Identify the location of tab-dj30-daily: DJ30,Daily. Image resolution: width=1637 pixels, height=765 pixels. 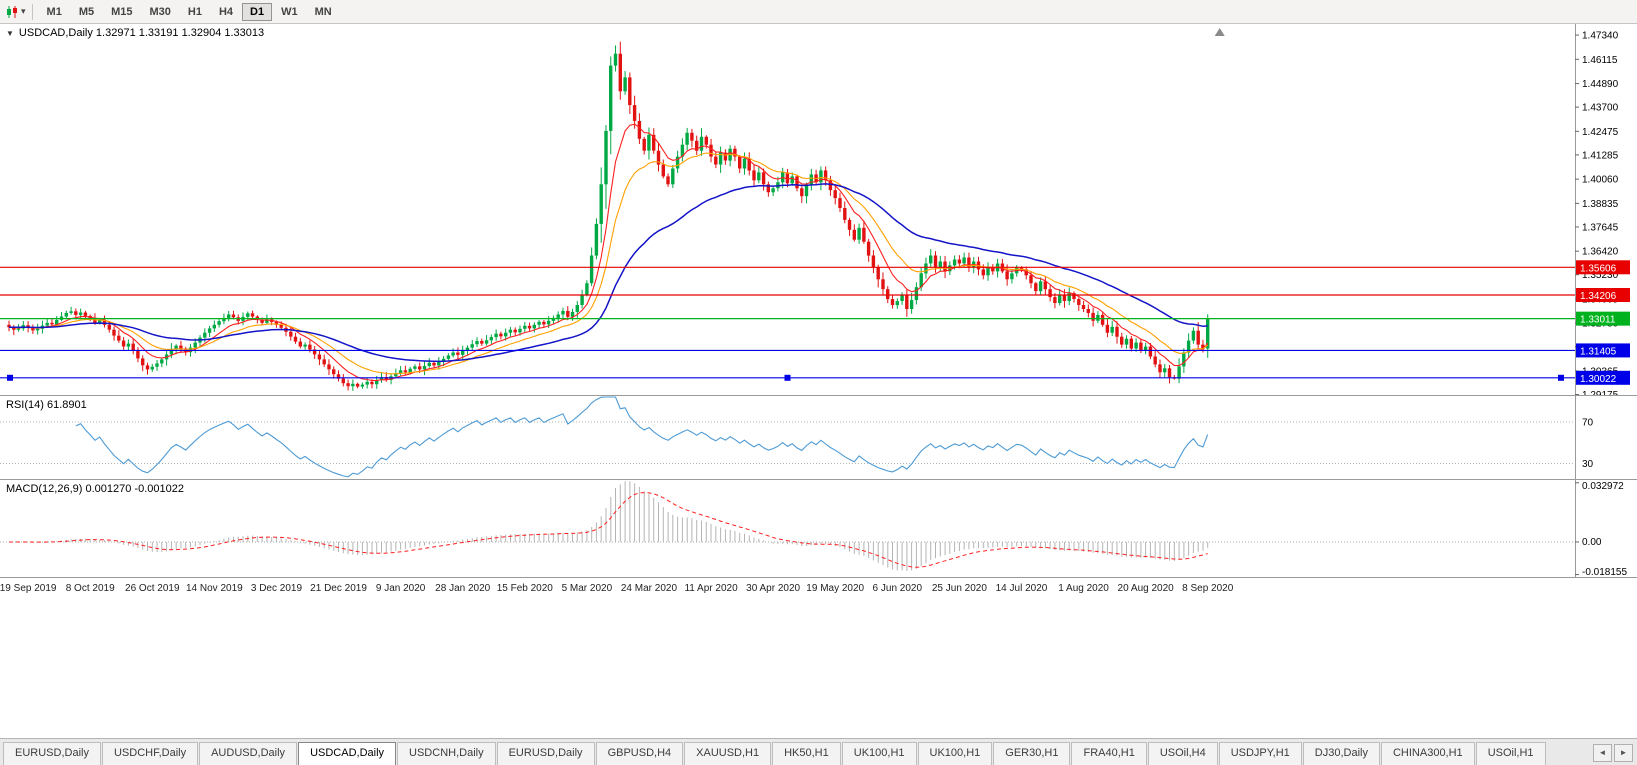
(1341, 753).